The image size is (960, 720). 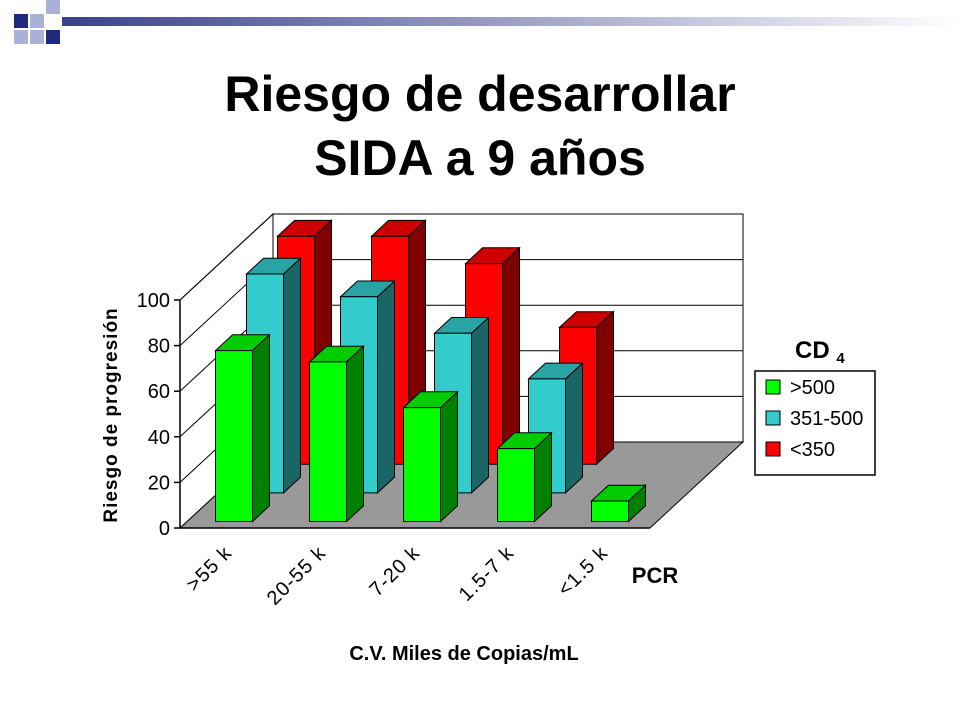 What do you see at coordinates (153, 301) in the screenshot?
I see `y-tick-label: 100` at bounding box center [153, 301].